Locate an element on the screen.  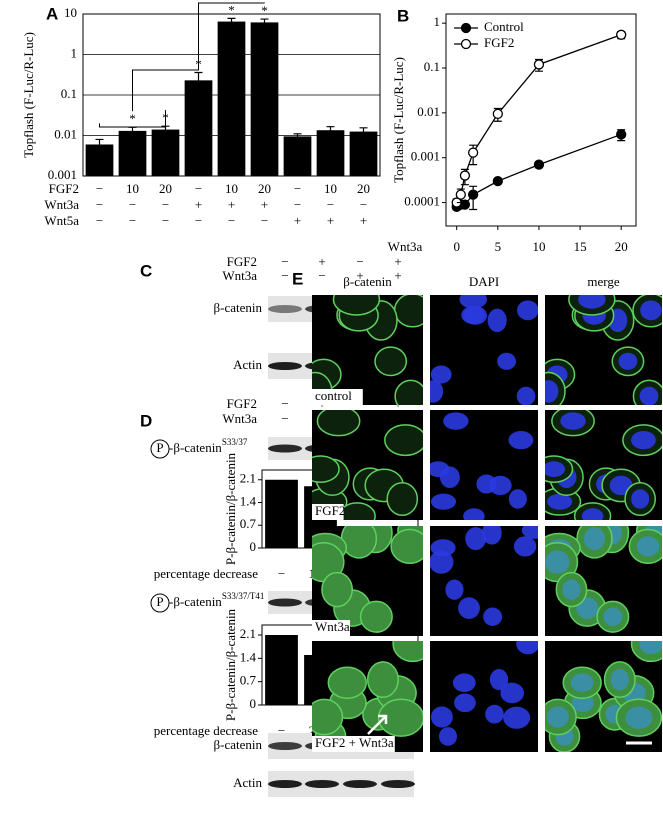
y-tick-label: 0.1 is located at coordinates (69, 93).